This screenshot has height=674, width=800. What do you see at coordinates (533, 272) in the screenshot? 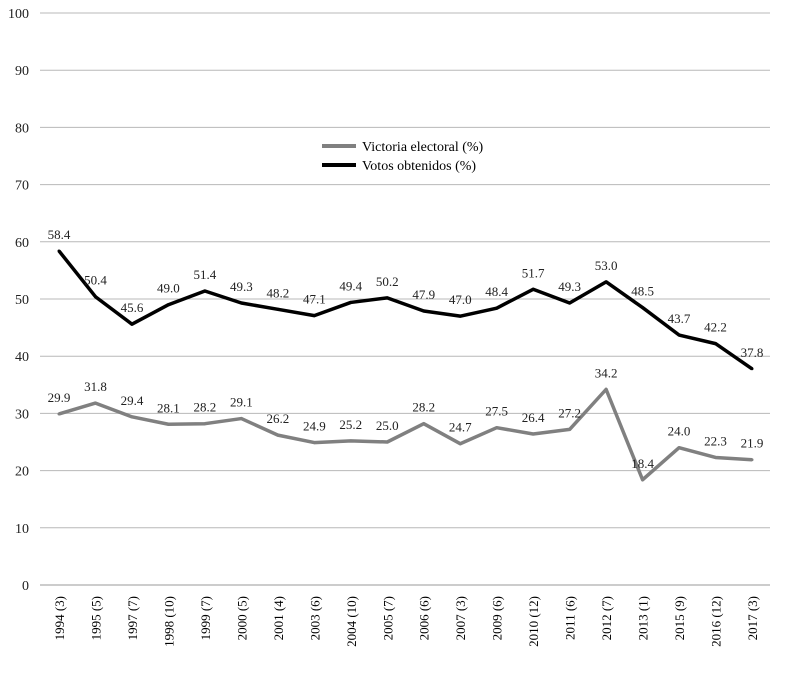
I see `data-label: 51.7` at bounding box center [533, 272].